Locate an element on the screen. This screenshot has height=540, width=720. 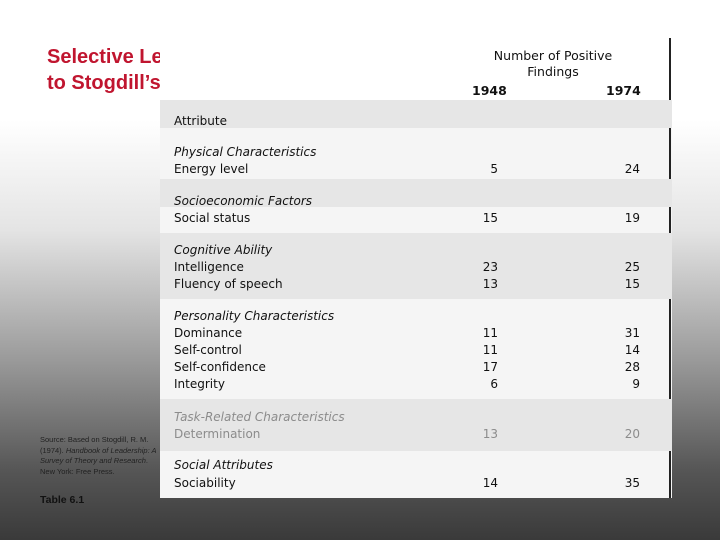
table-row: Dominance 11 31 is located at coordinates (414, 334).